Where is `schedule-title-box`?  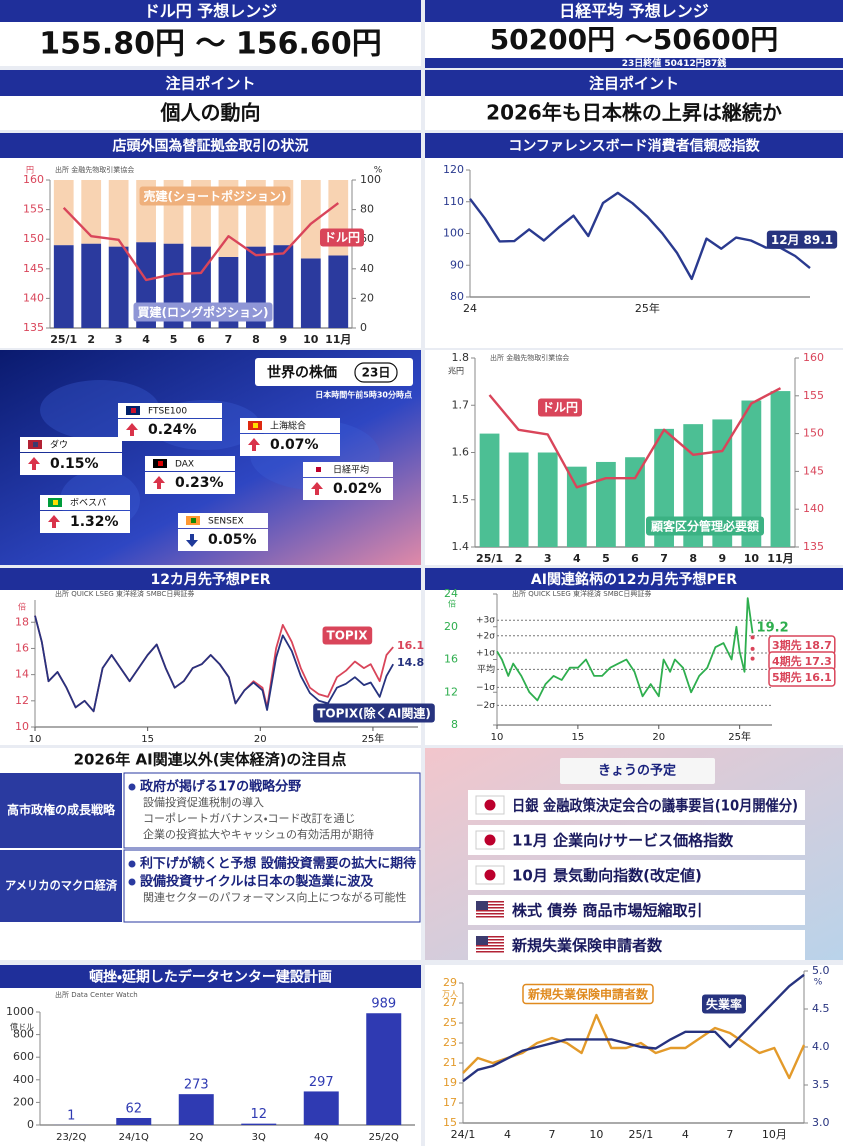 schedule-title-box is located at coordinates (637, 771).